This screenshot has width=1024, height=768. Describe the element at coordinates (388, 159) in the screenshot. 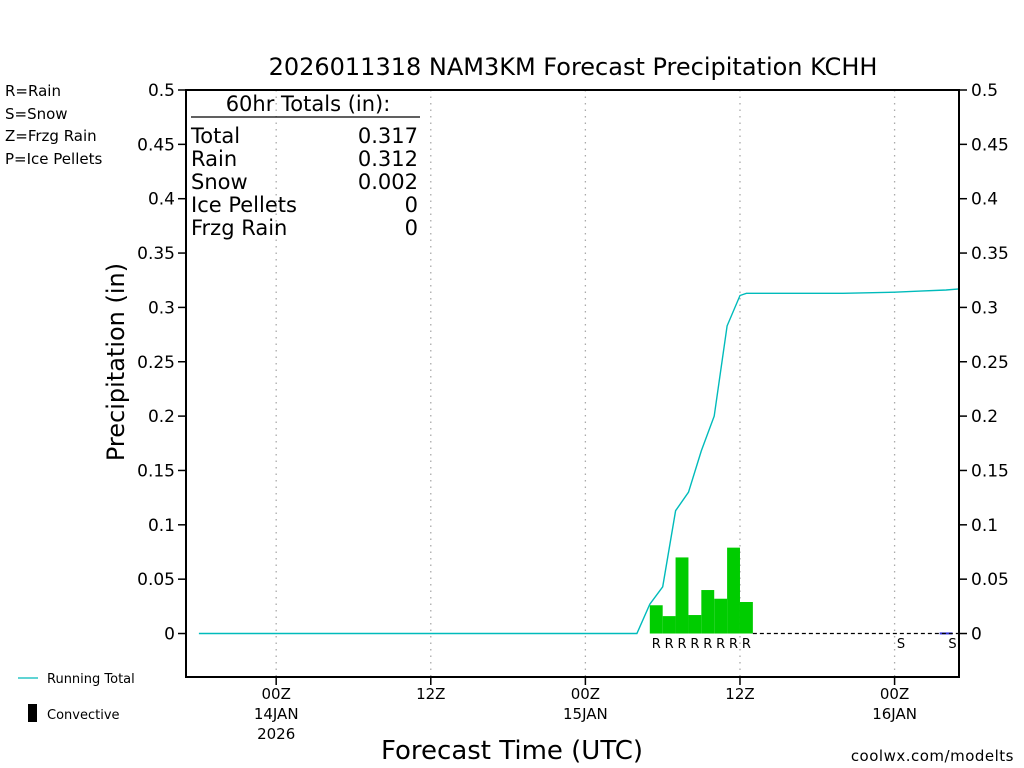

I see `totals-row-value: 0.312` at that location.